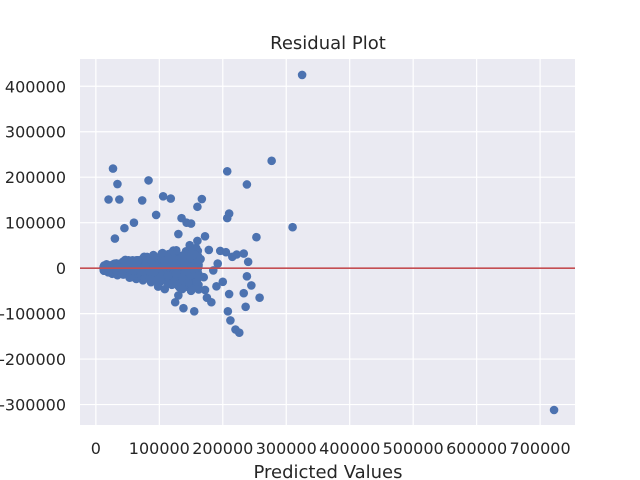 This screenshot has width=640, height=480. What do you see at coordinates (222, 448) in the screenshot?
I see `x-tick-label: 200000` at bounding box center [222, 448].